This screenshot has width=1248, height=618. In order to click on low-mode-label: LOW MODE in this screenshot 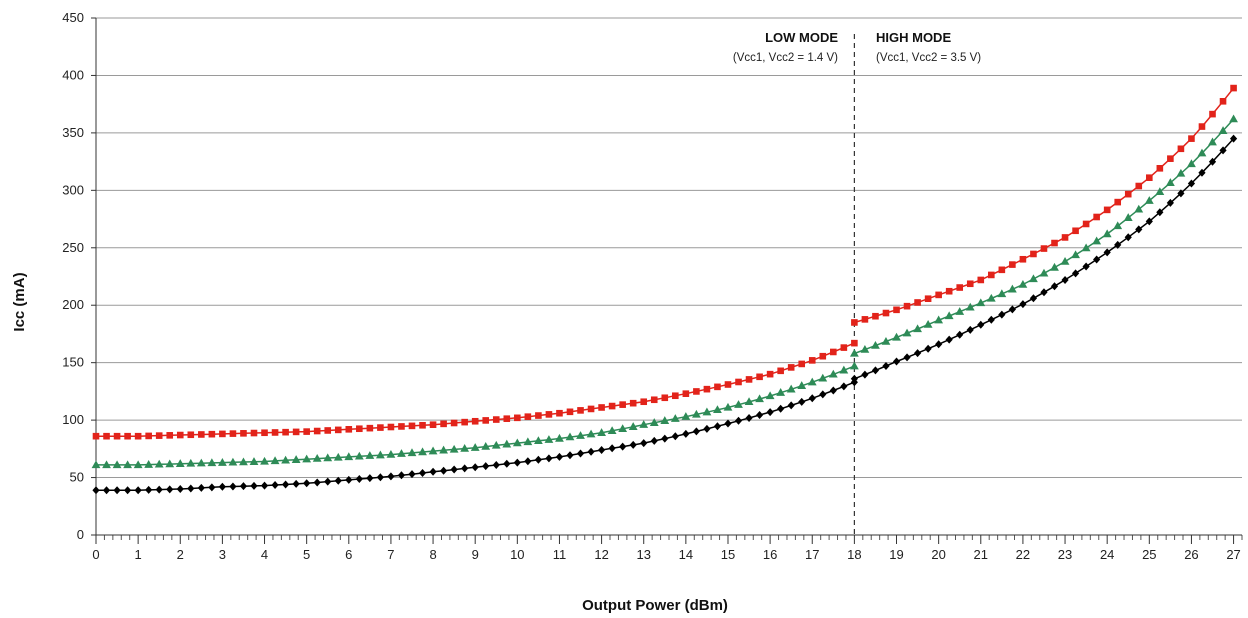, I will do `click(801, 37)`.